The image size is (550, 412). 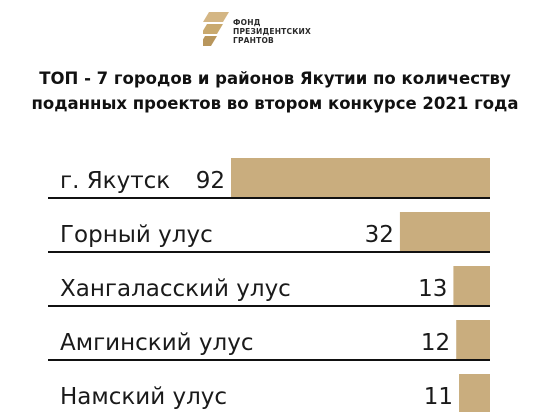 What do you see at coordinates (247, 22) in the screenshot?
I see `logo-line-1: ФОНД` at bounding box center [247, 22].